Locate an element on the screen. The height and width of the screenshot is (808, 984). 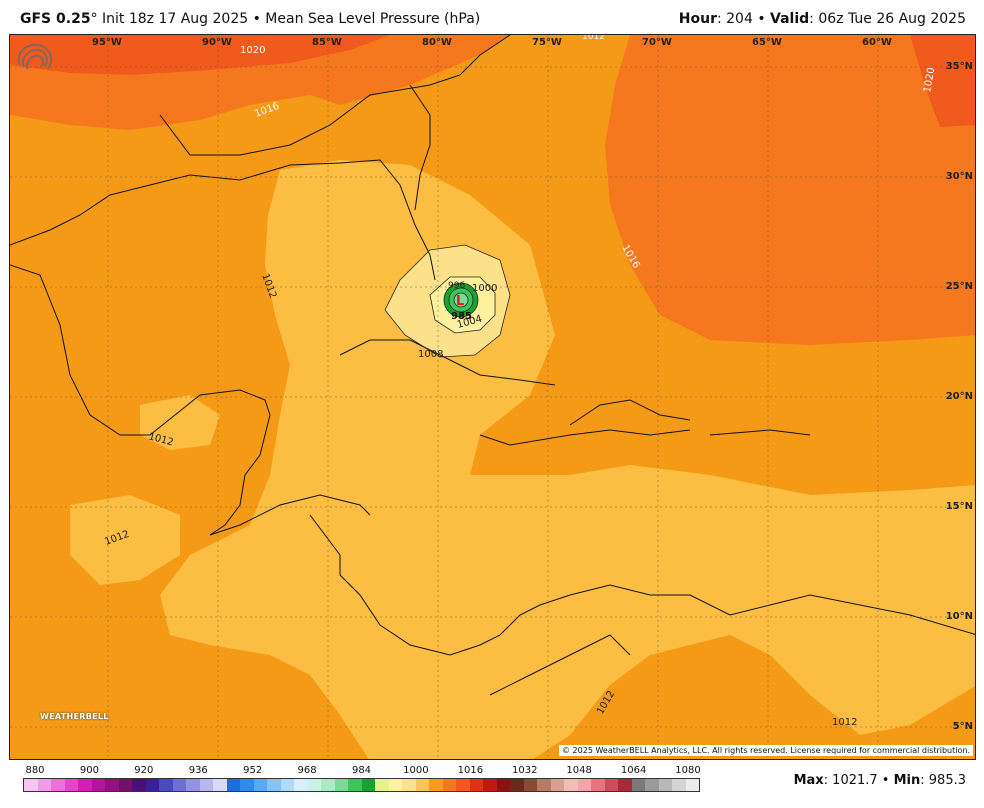
min-label: Min is located at coordinates (907, 780).